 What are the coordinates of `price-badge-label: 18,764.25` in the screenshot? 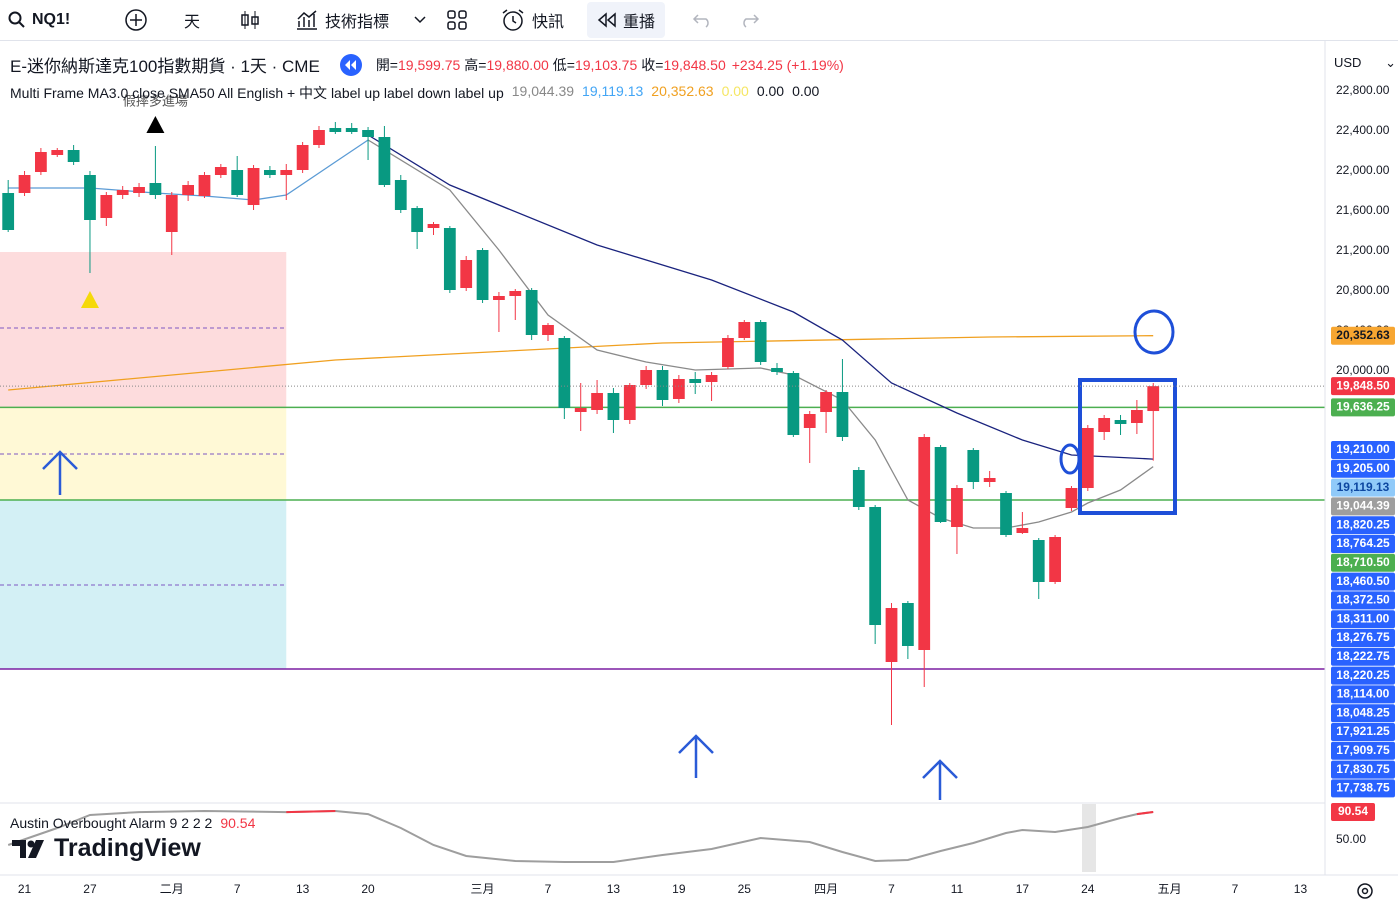 It's located at (1363, 543).